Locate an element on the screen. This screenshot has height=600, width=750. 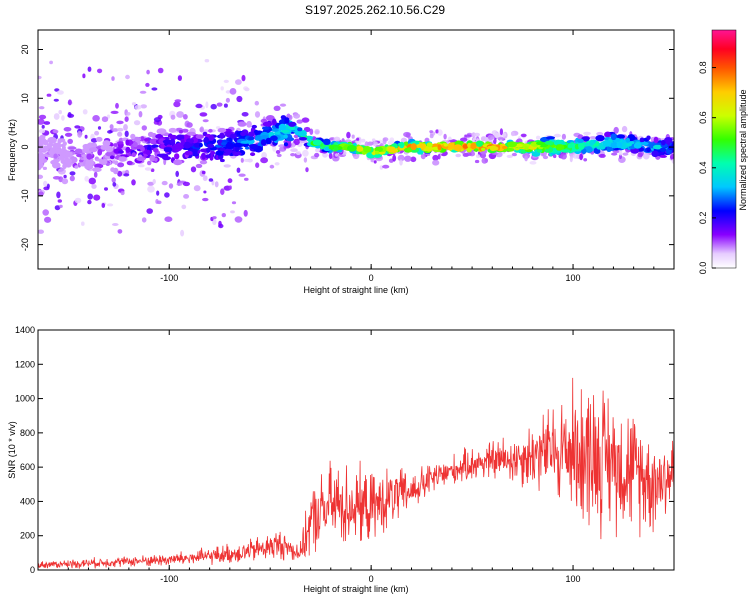
spectrogram-x-tick-label: -100 is located at coordinates (169, 278).